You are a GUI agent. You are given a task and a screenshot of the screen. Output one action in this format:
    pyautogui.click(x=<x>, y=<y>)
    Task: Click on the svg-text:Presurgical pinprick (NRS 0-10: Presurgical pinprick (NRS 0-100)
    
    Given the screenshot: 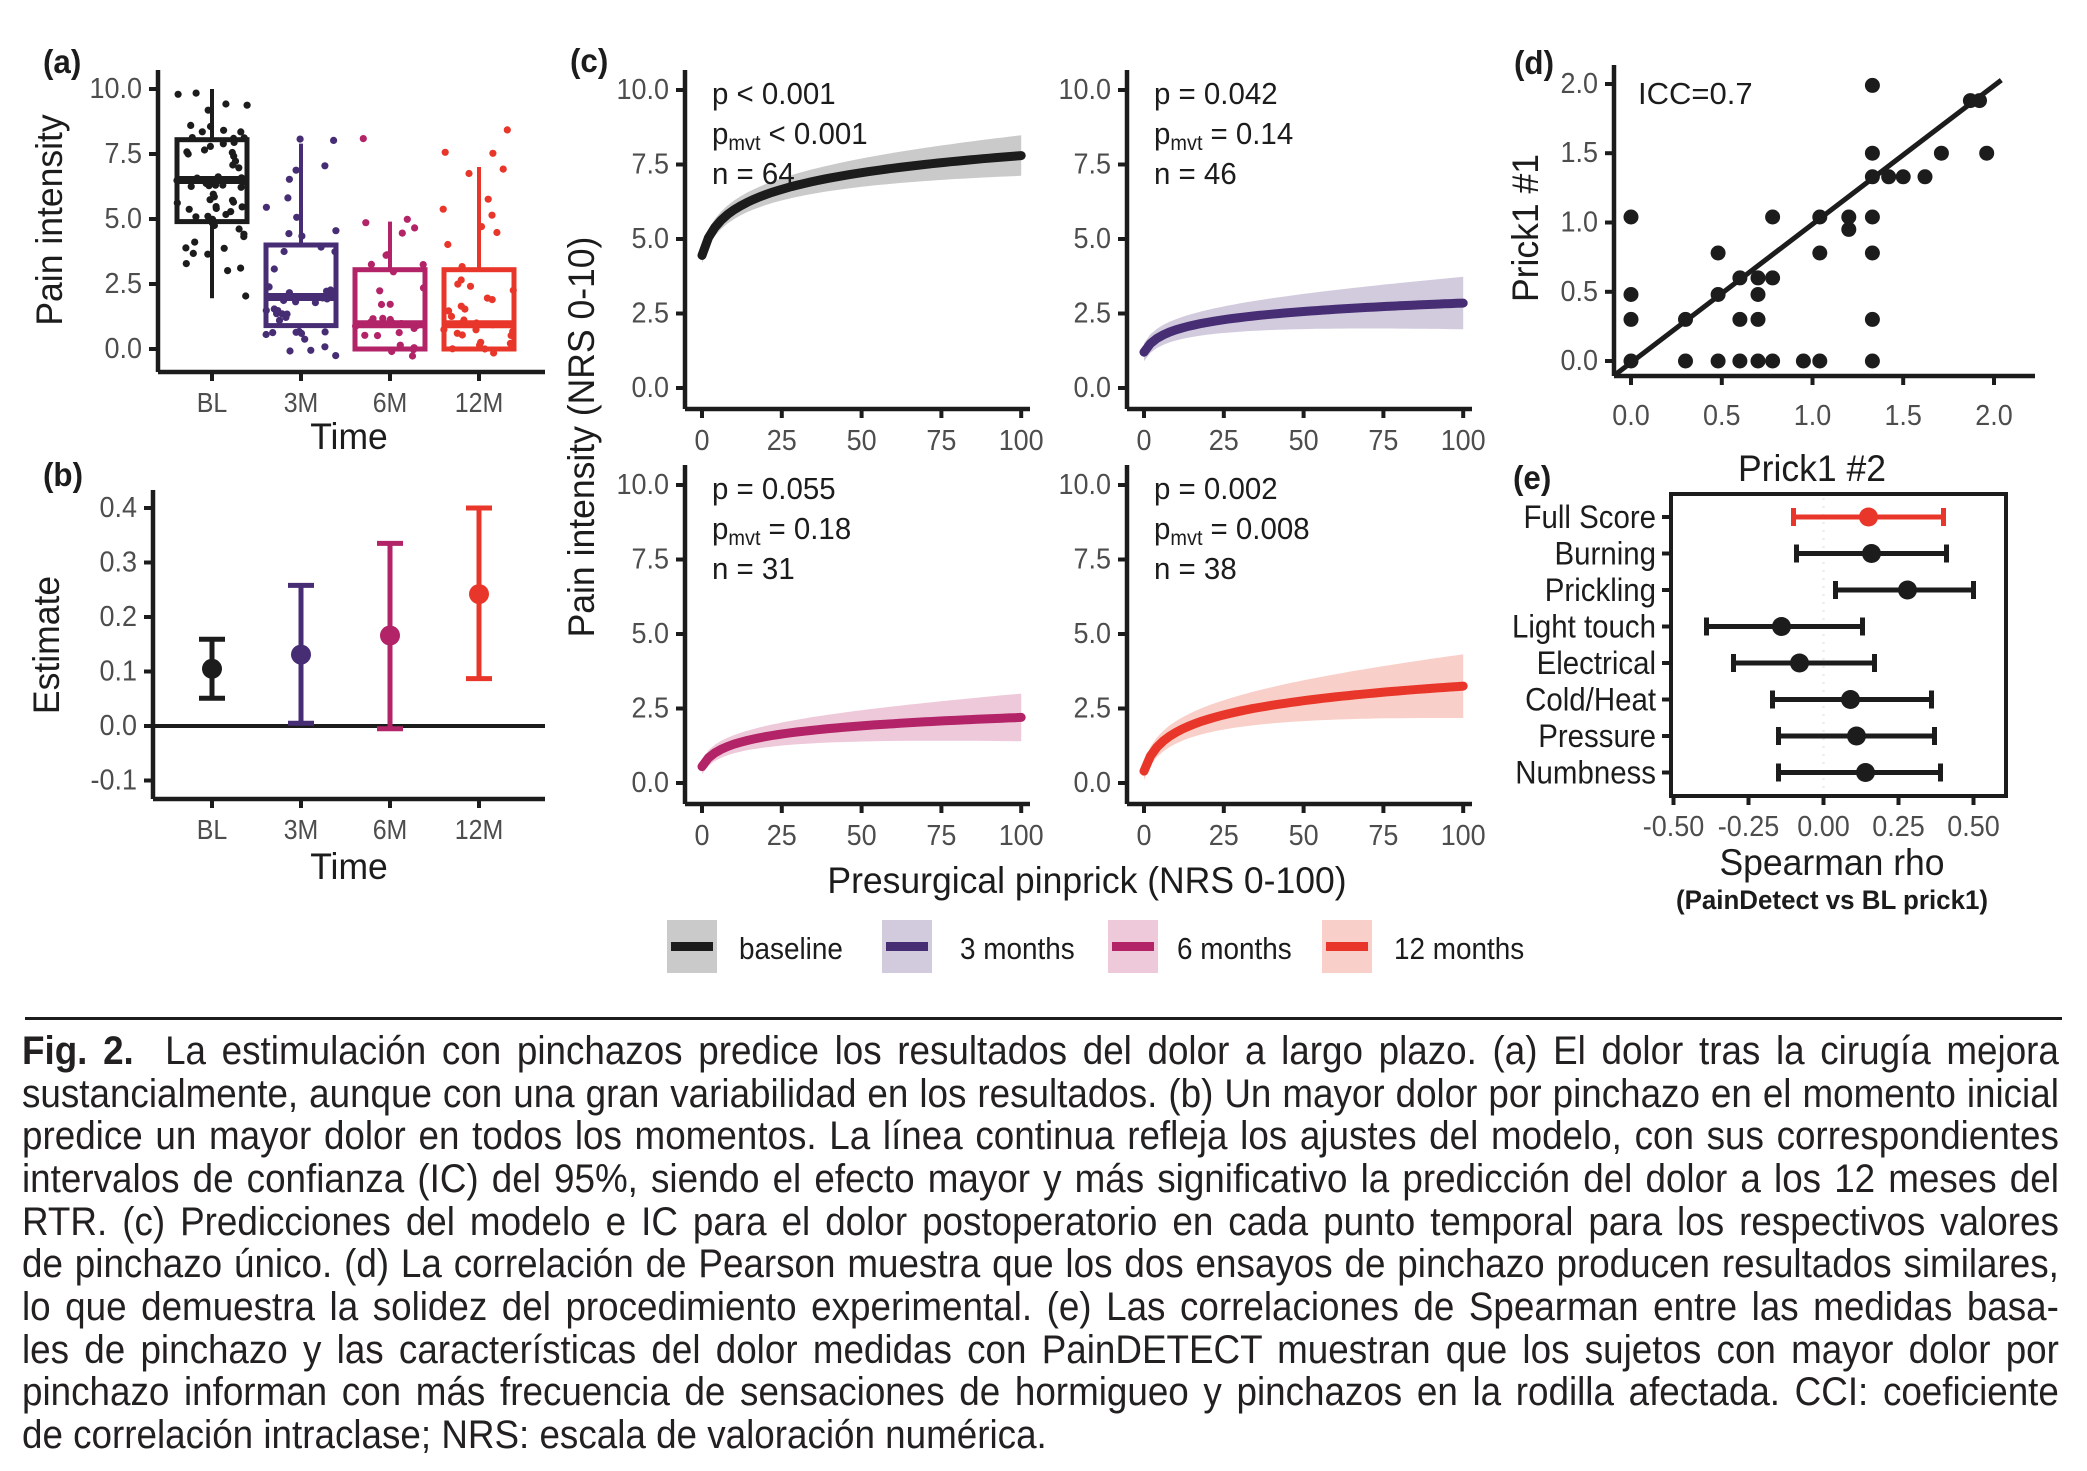 What is the action you would take?
    pyautogui.click(x=1086, y=880)
    